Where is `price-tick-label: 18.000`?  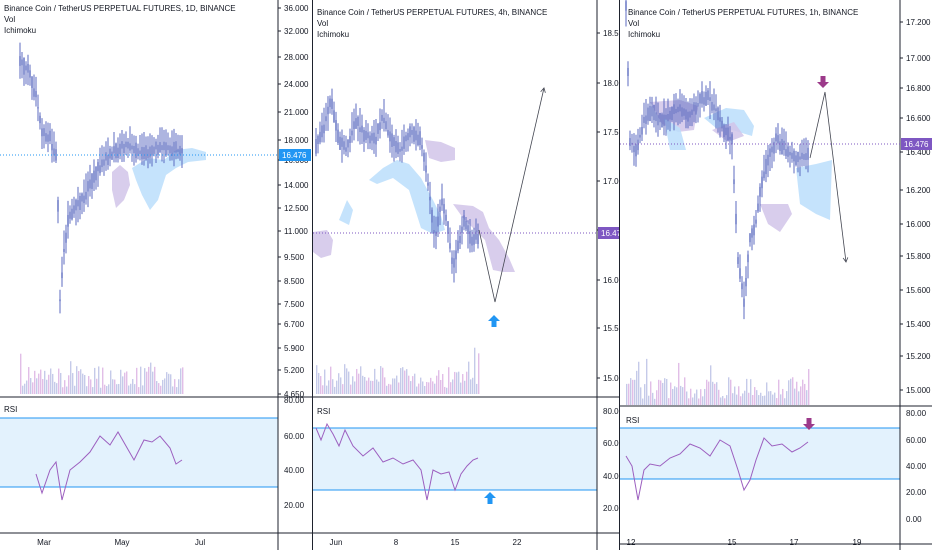
price-tick-label: 18.000 is located at coordinates (611, 83).